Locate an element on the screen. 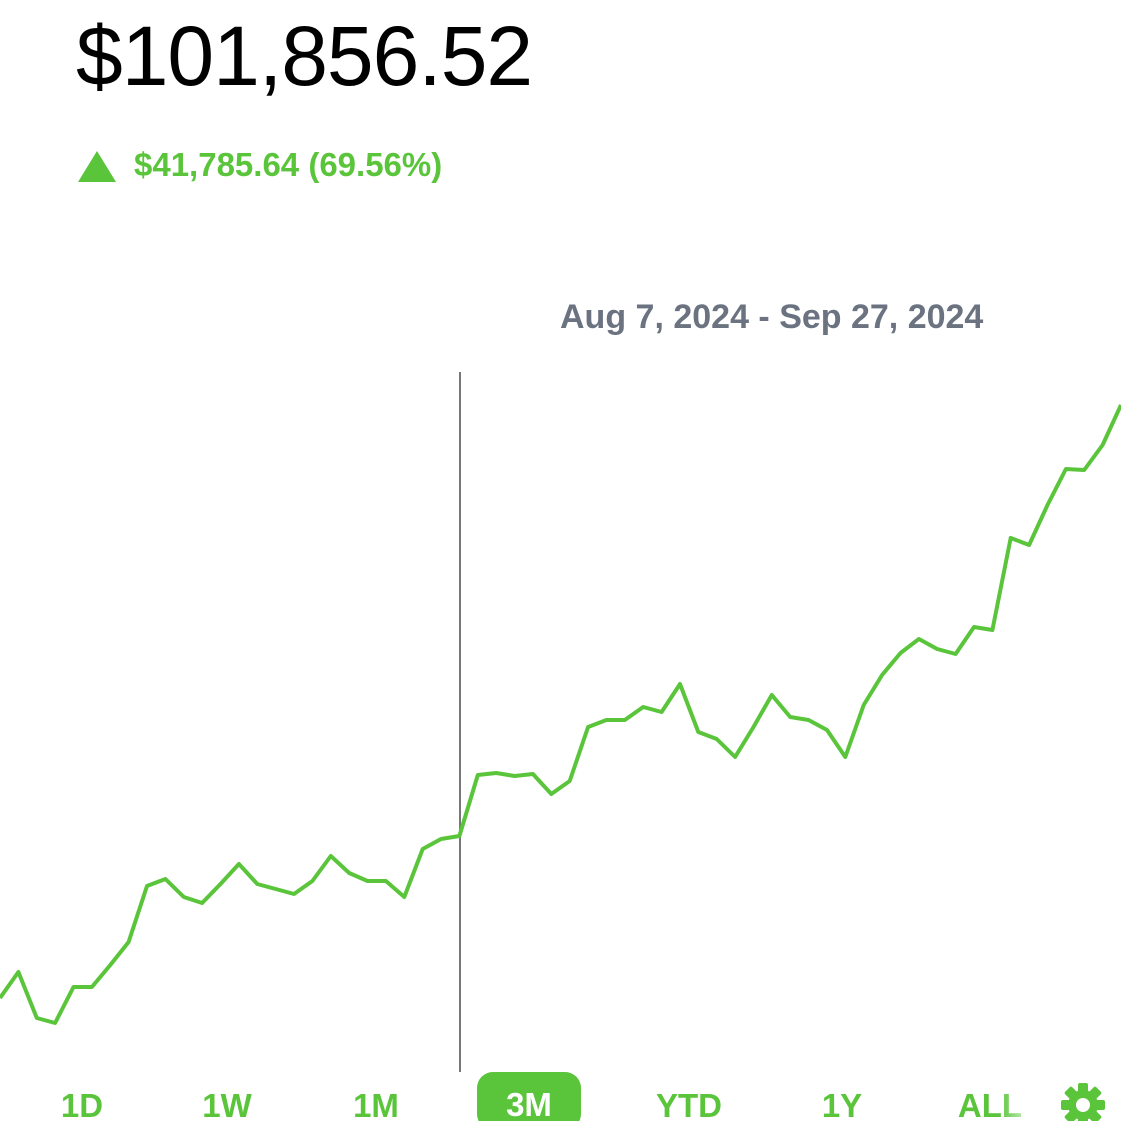  up-arrow is located at coordinates (97, 166).